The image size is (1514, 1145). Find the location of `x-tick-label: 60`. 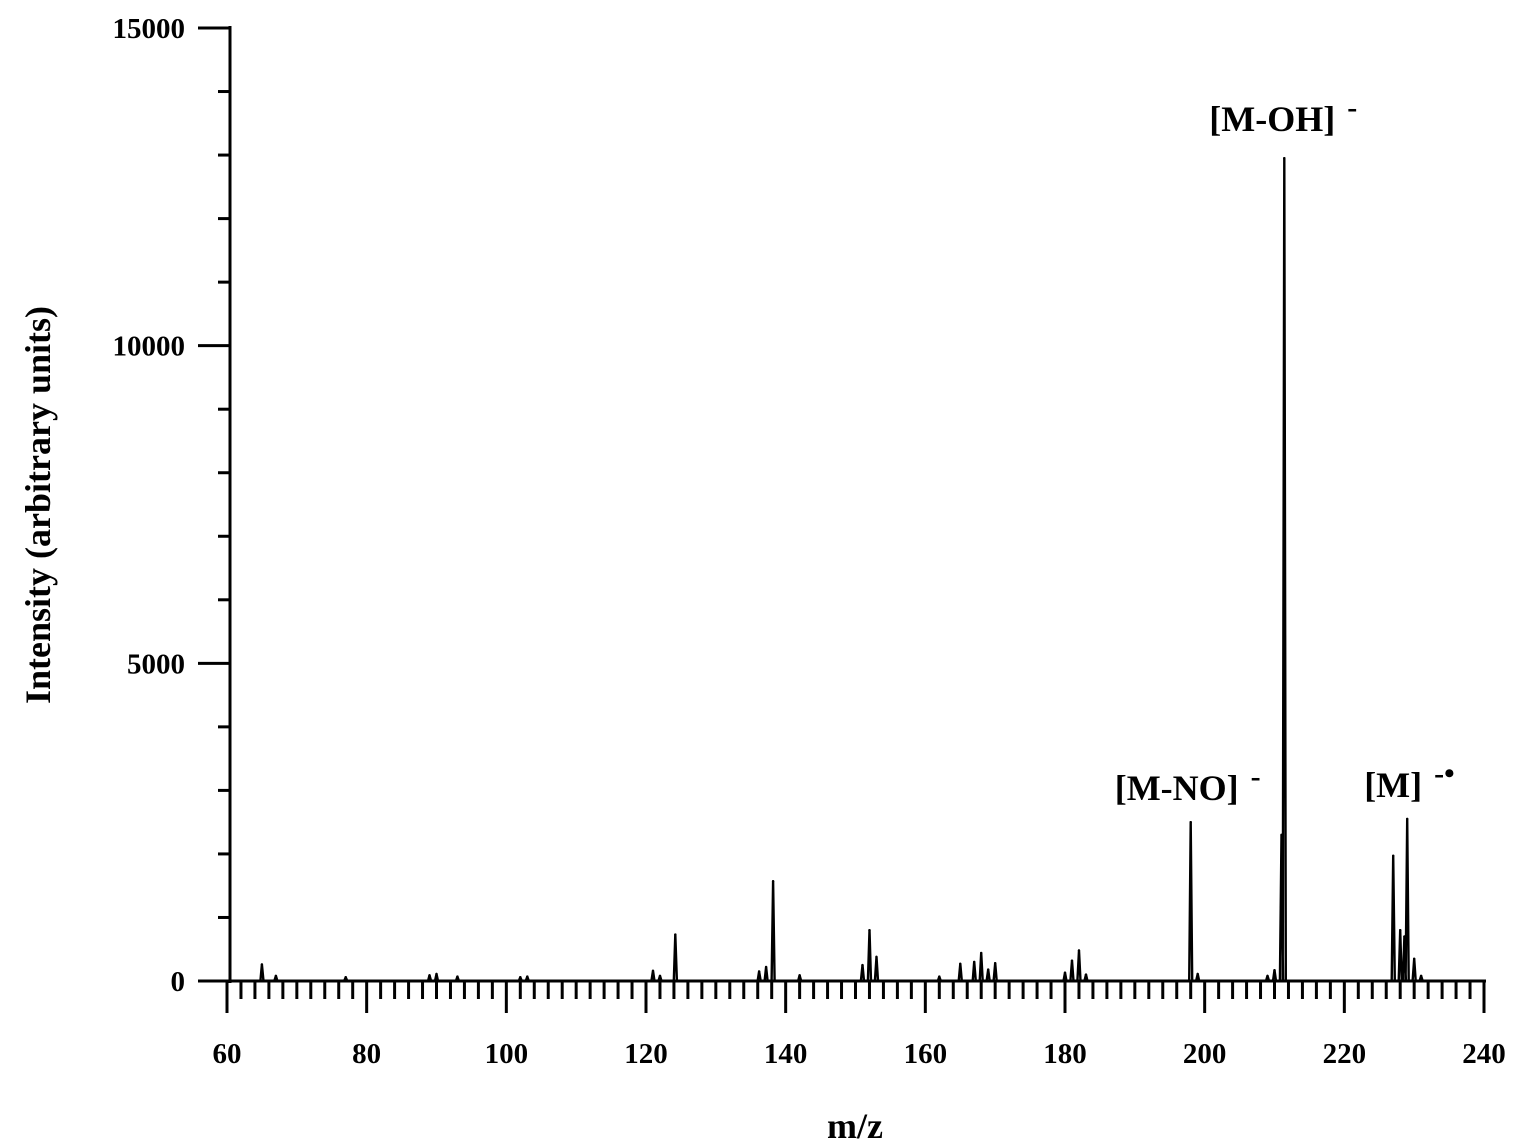

x-tick-label: 60 is located at coordinates (227, 1054).